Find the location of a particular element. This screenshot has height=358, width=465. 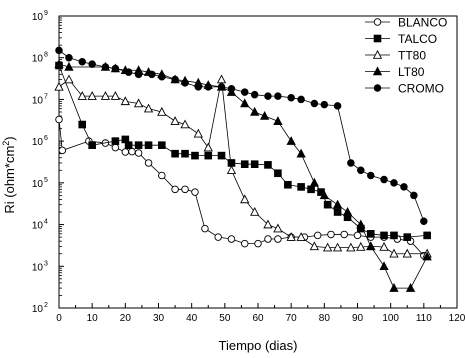

legend-label-tt80: TT80 is located at coordinates (412, 56).